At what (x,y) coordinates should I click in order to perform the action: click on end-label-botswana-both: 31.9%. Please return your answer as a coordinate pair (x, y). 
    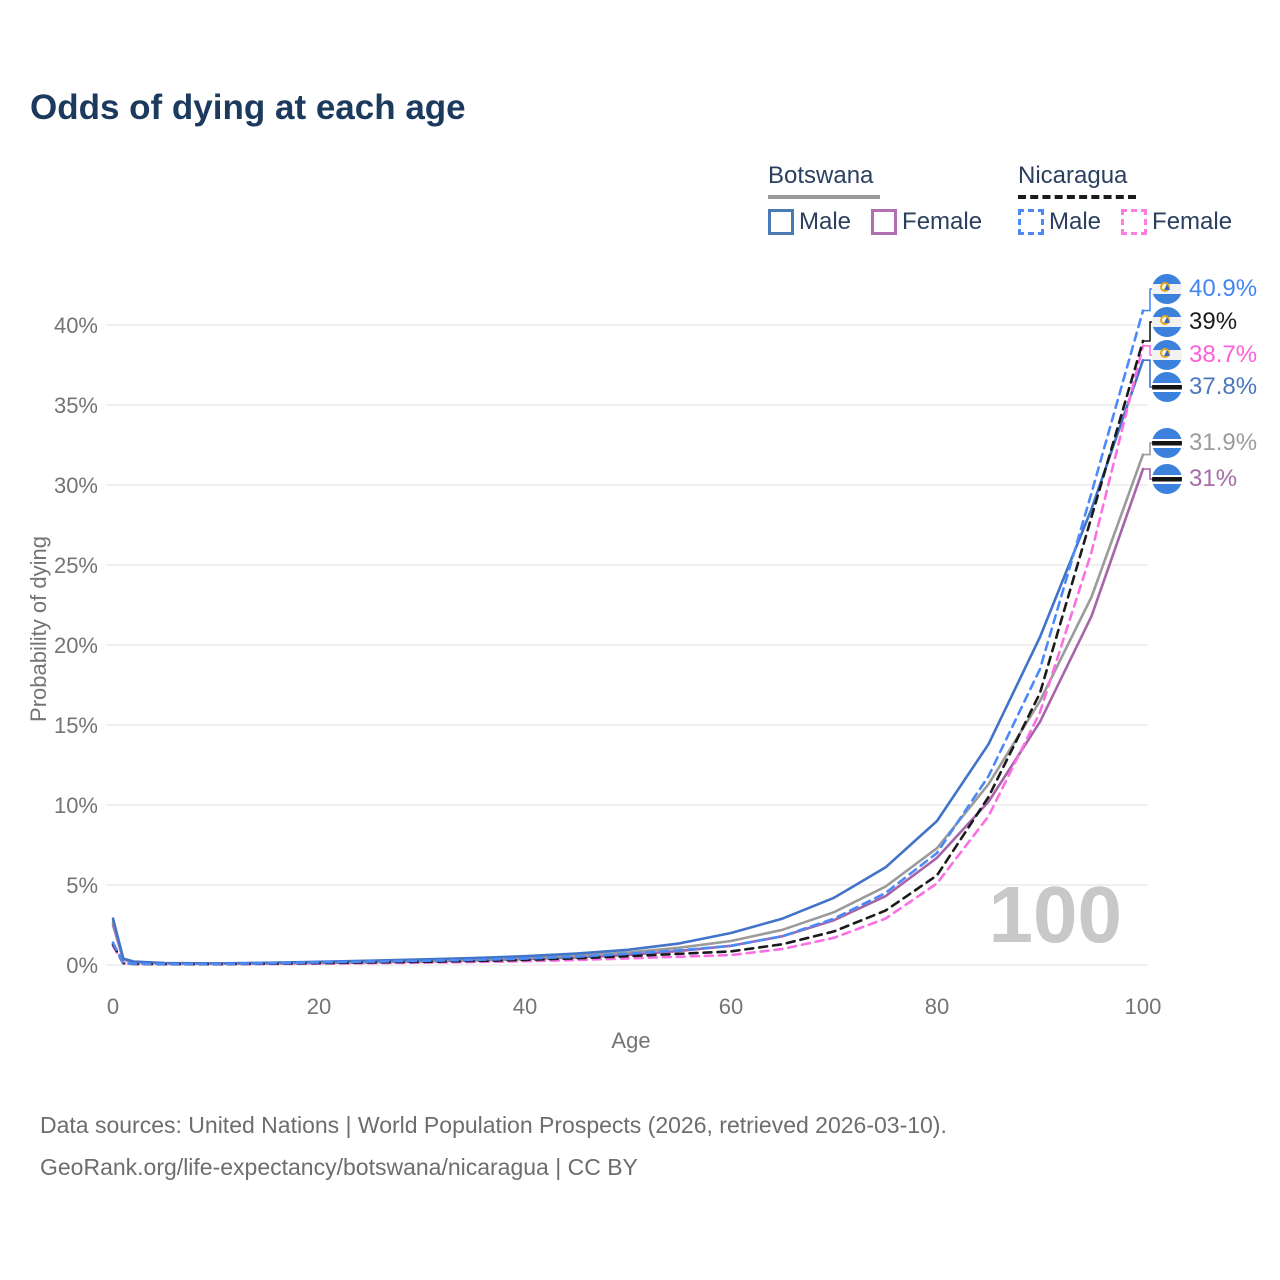
    Looking at the image, I should click on (1204, 443).